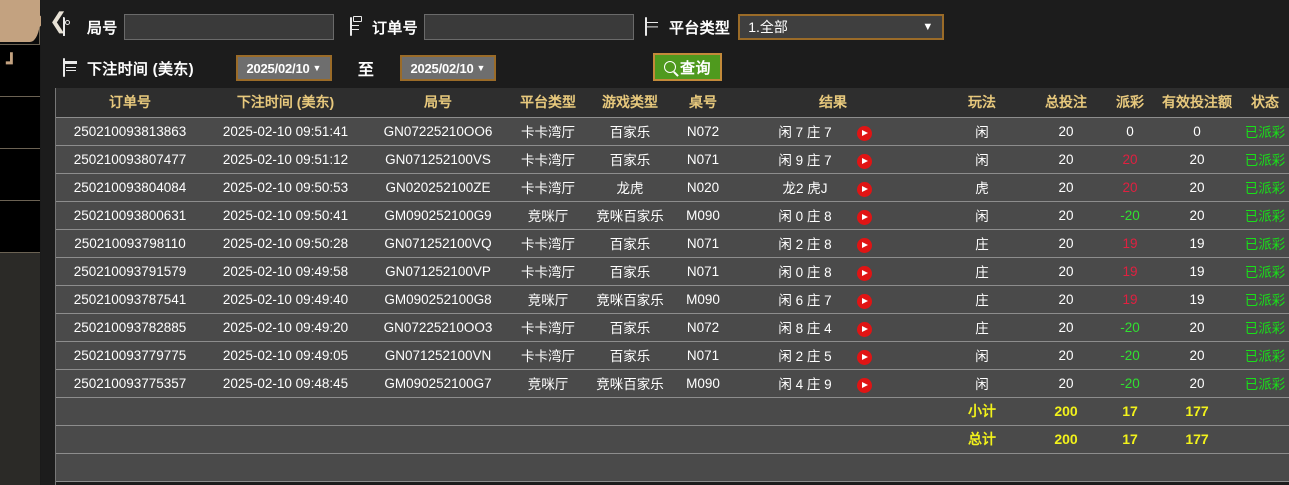 This screenshot has width=1289, height=485. What do you see at coordinates (805, 300) in the screenshot?
I see `result-text: 闲 6 庄 7` at bounding box center [805, 300].